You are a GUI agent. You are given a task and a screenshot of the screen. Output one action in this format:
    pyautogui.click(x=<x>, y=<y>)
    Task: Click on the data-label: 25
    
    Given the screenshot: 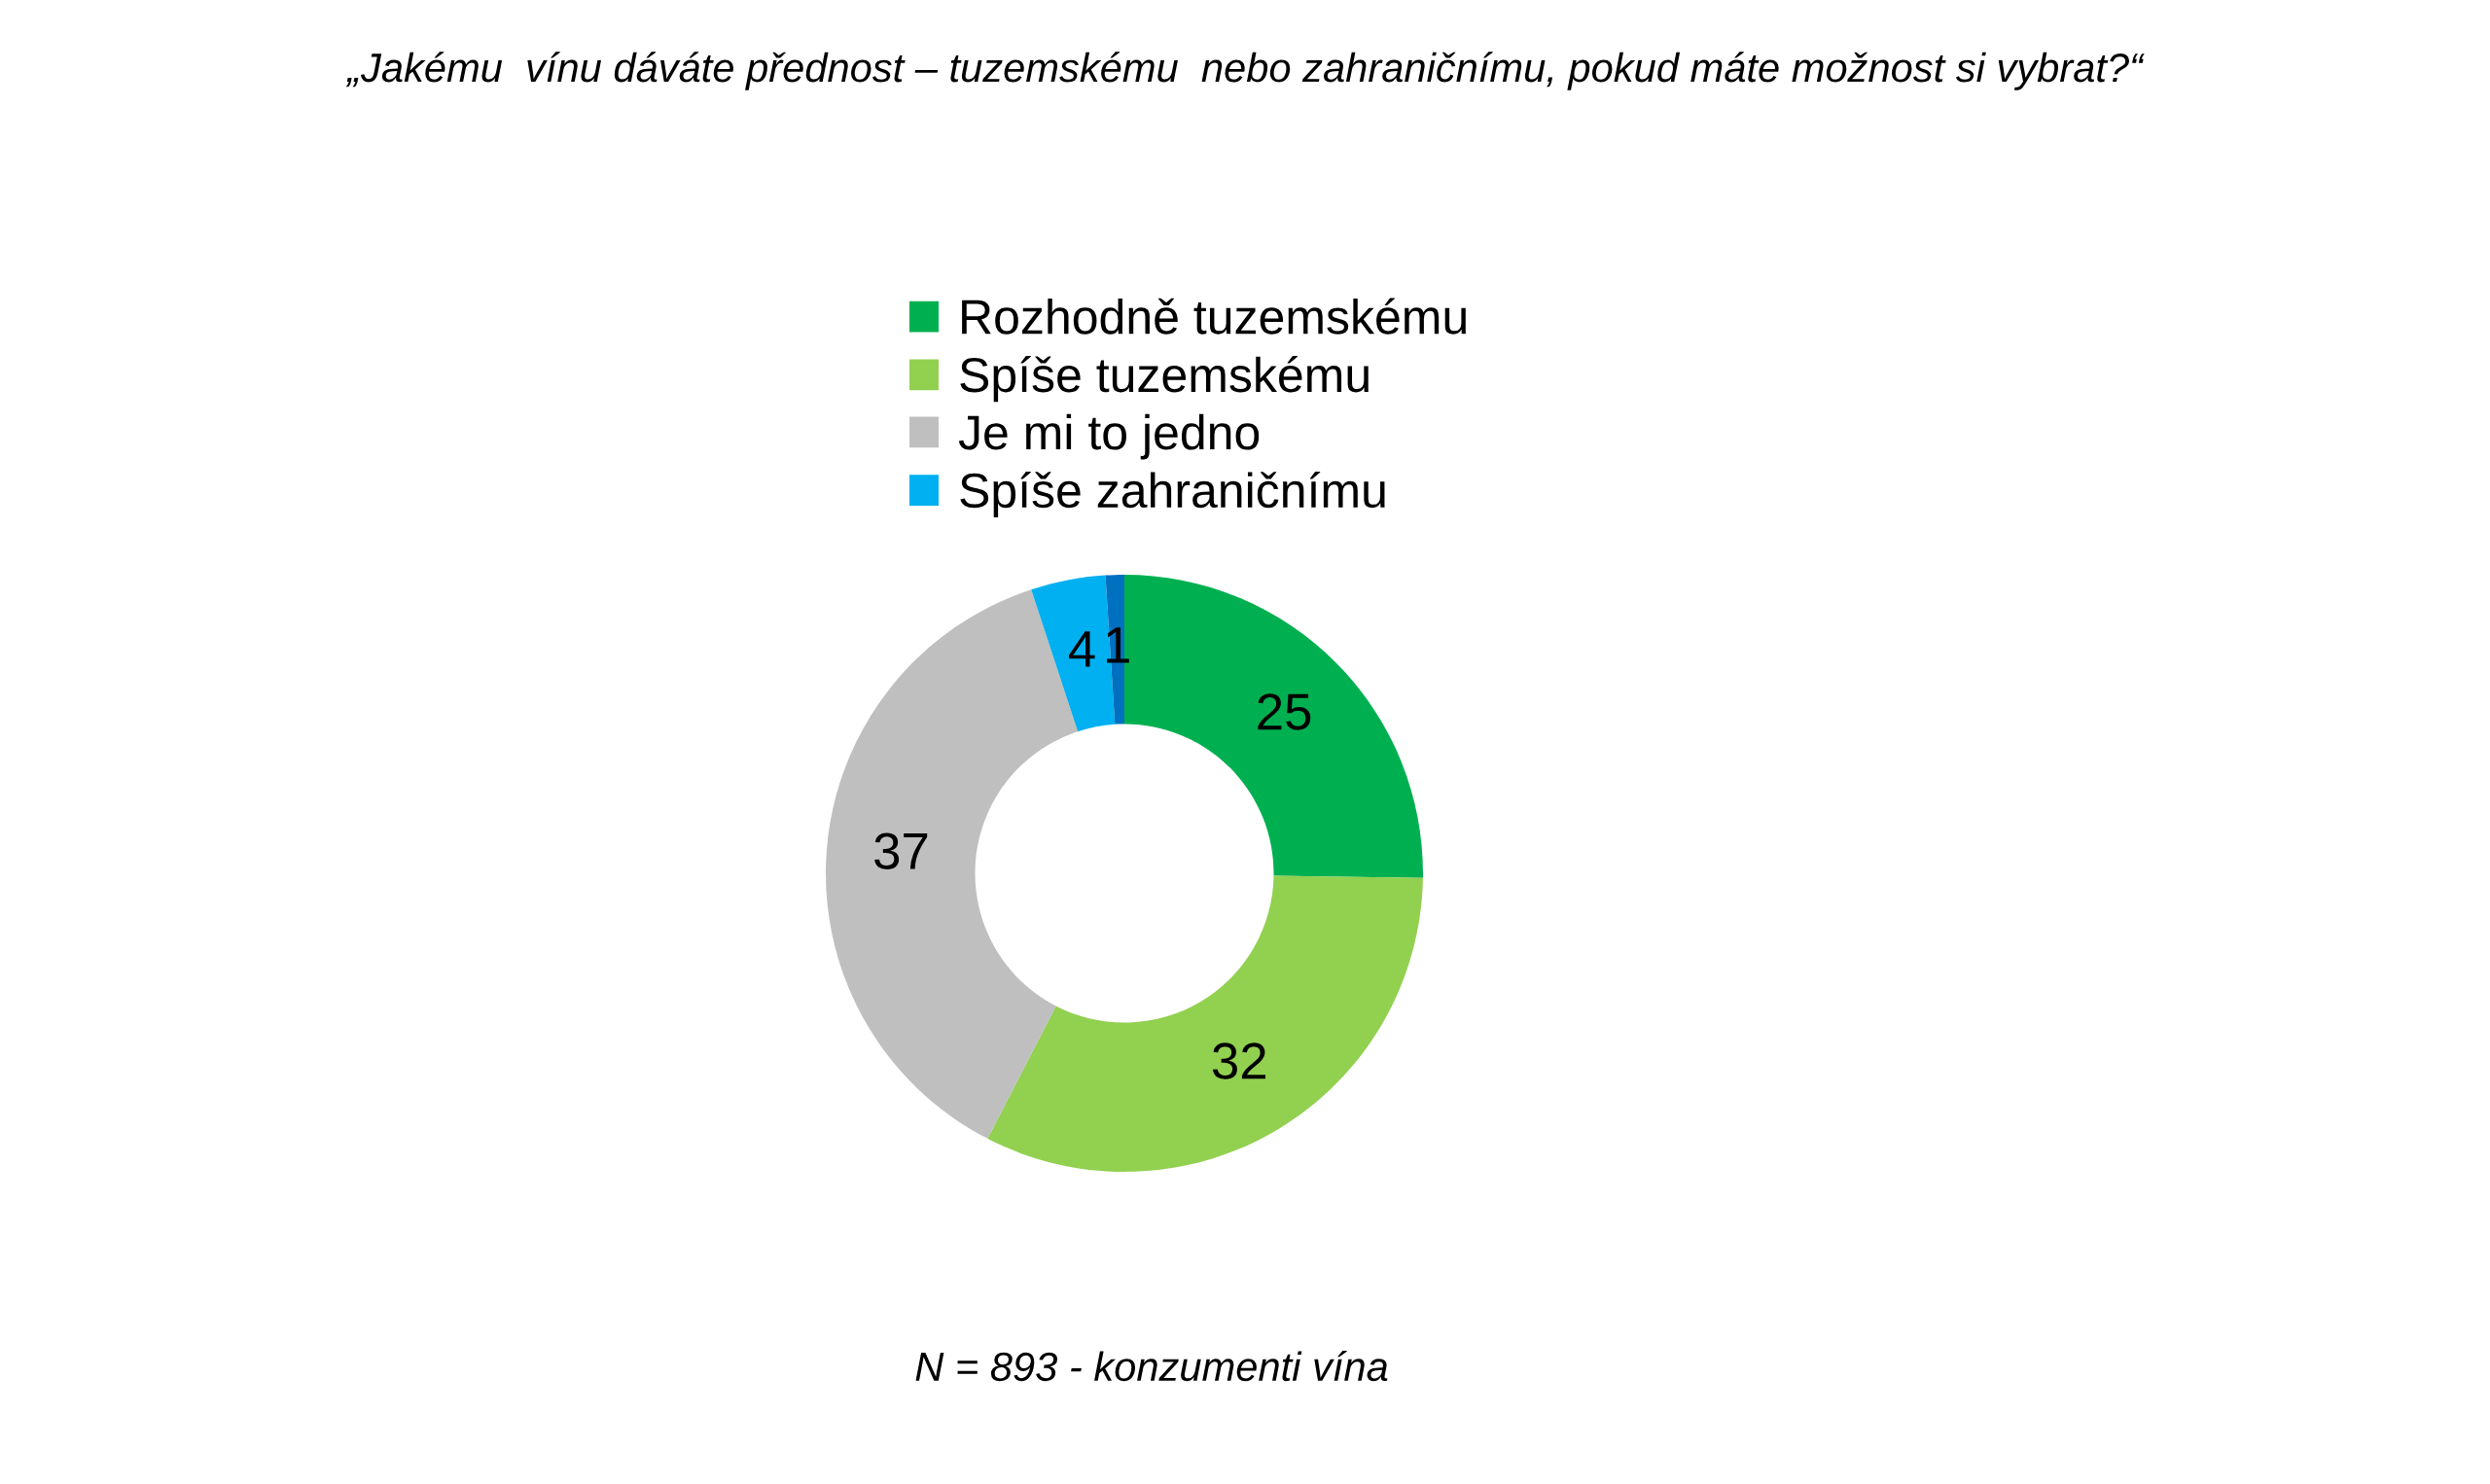 What is the action you would take?
    pyautogui.click(x=1284, y=712)
    